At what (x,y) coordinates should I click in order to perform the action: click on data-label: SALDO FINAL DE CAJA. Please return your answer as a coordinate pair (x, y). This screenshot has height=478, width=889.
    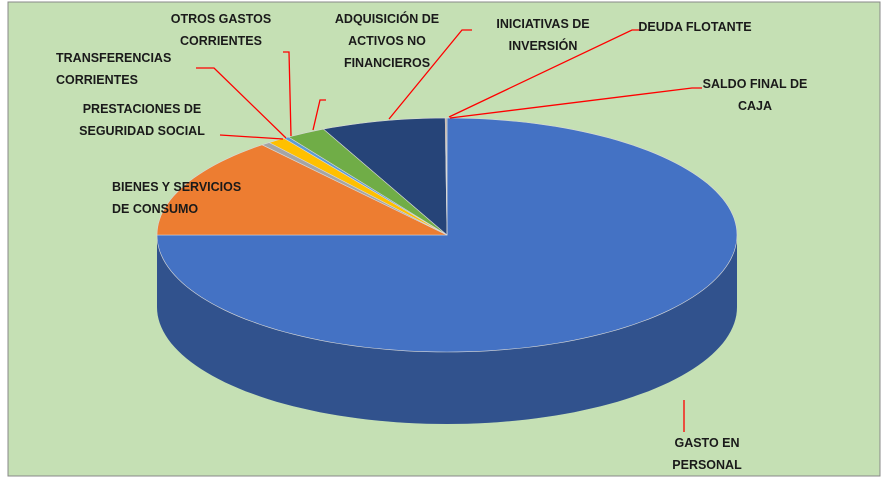
    Looking at the image, I should click on (755, 95).